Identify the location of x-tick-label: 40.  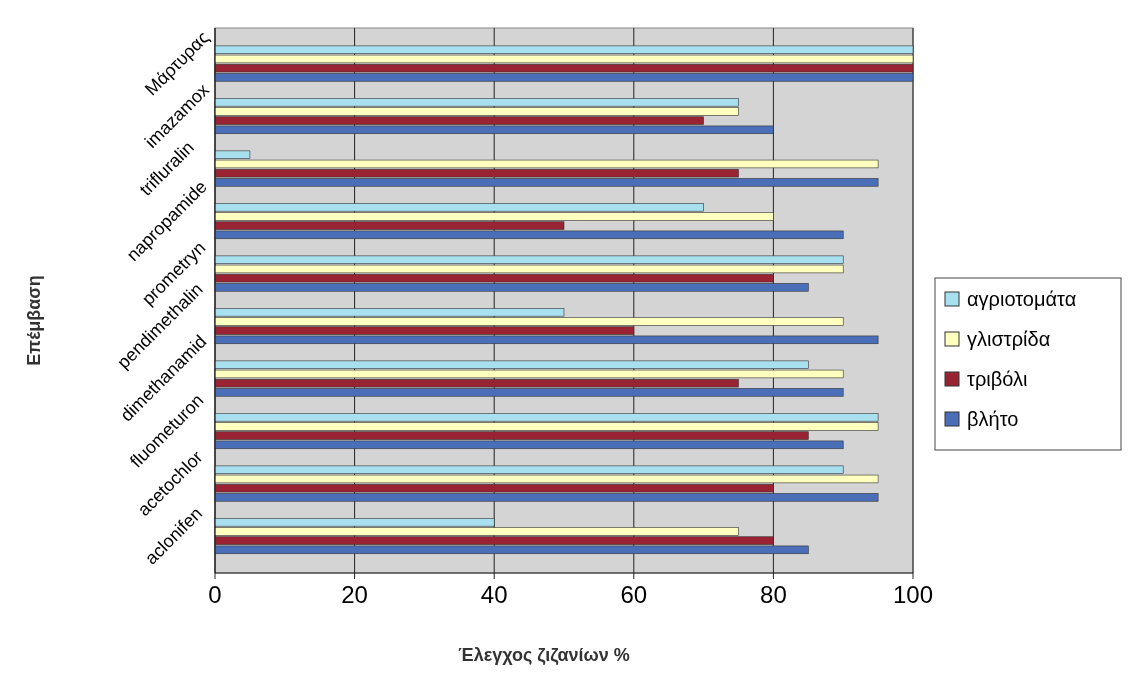
(494, 594).